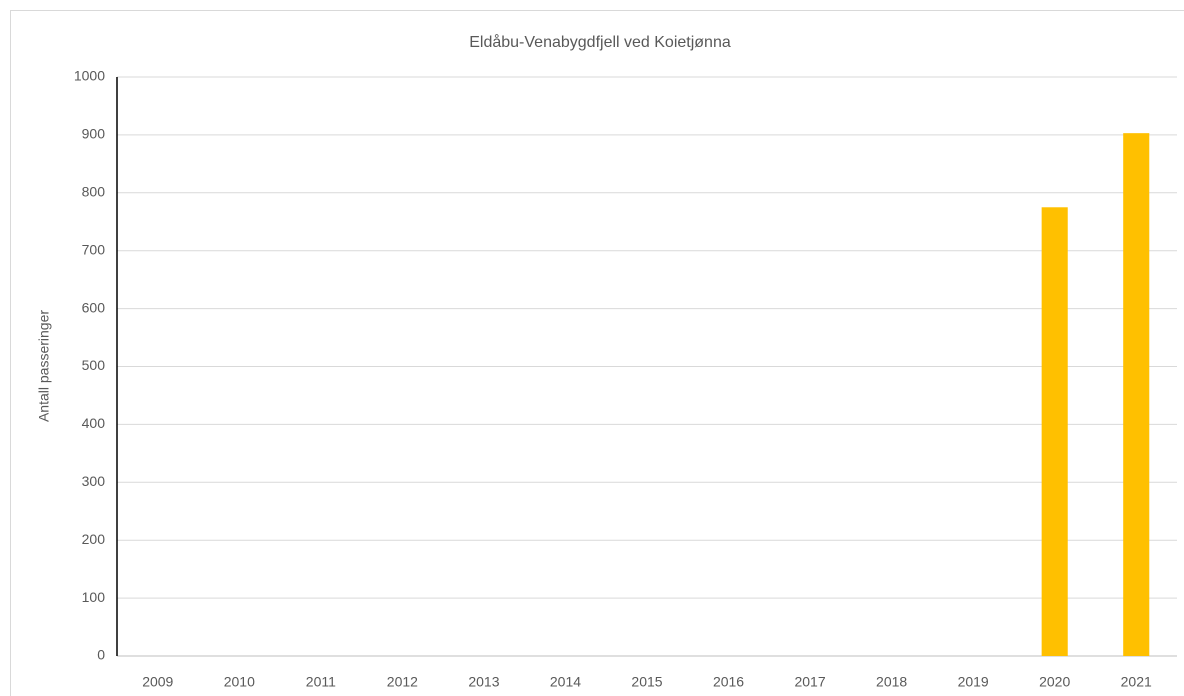 The height and width of the screenshot is (696, 1184). What do you see at coordinates (94, 307) in the screenshot?
I see `y-tick-label: 600` at bounding box center [94, 307].